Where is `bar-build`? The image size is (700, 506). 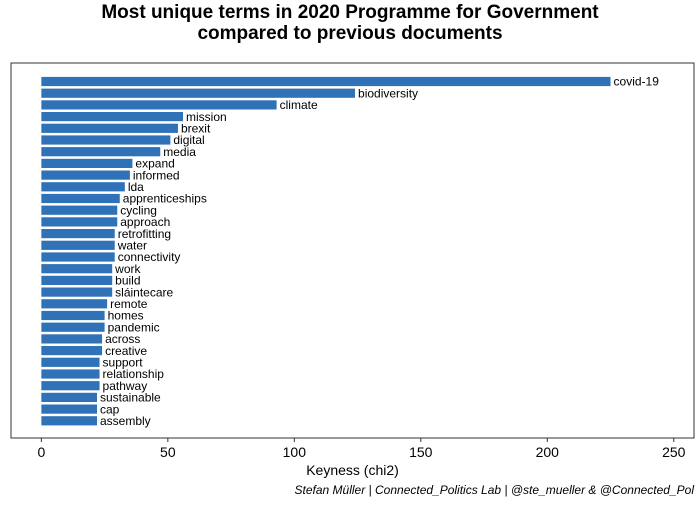
bar-build is located at coordinates (77, 280).